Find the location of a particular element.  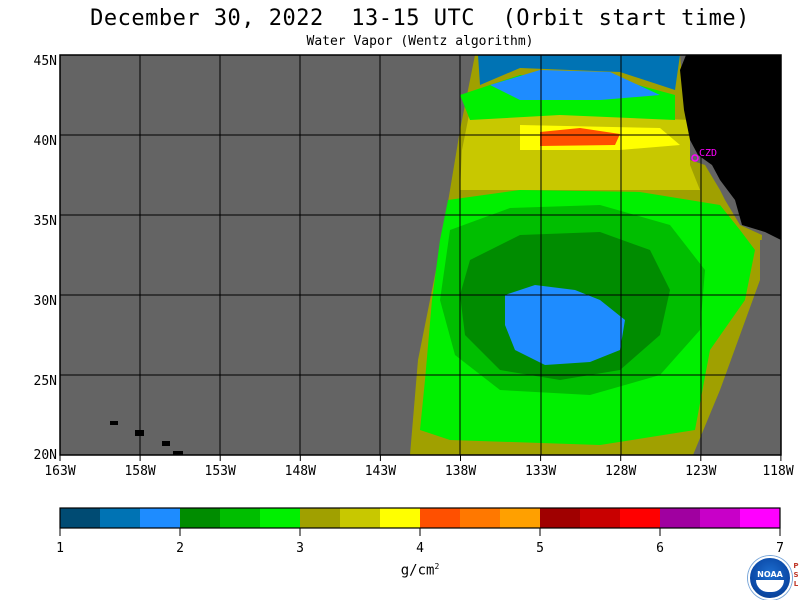

swath-blue-top is located at coordinates (579, 72).